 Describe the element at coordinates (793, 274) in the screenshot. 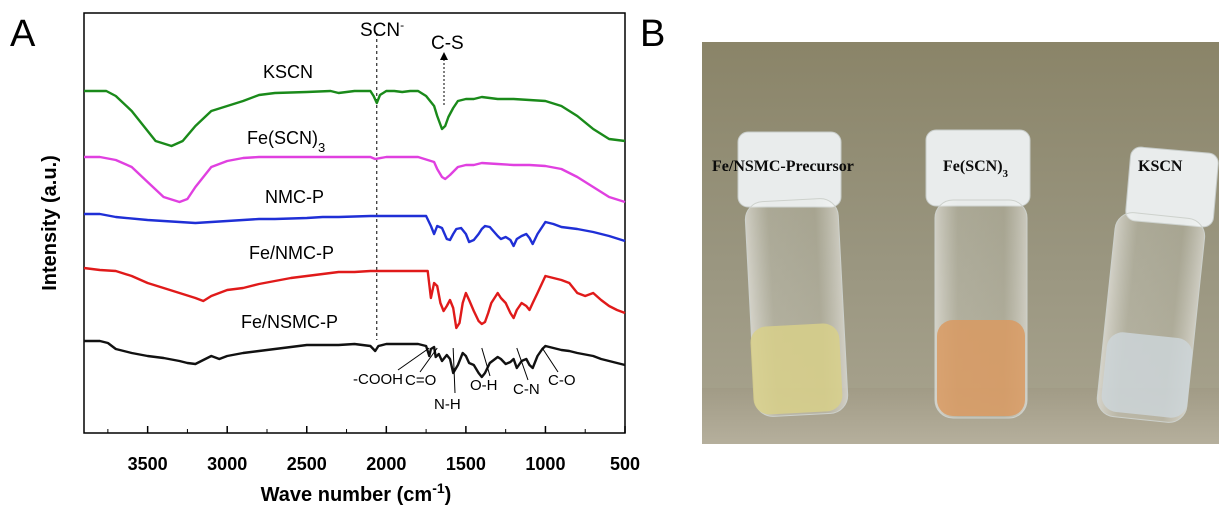

I see `vial-fe-nsmc-precursor` at that location.